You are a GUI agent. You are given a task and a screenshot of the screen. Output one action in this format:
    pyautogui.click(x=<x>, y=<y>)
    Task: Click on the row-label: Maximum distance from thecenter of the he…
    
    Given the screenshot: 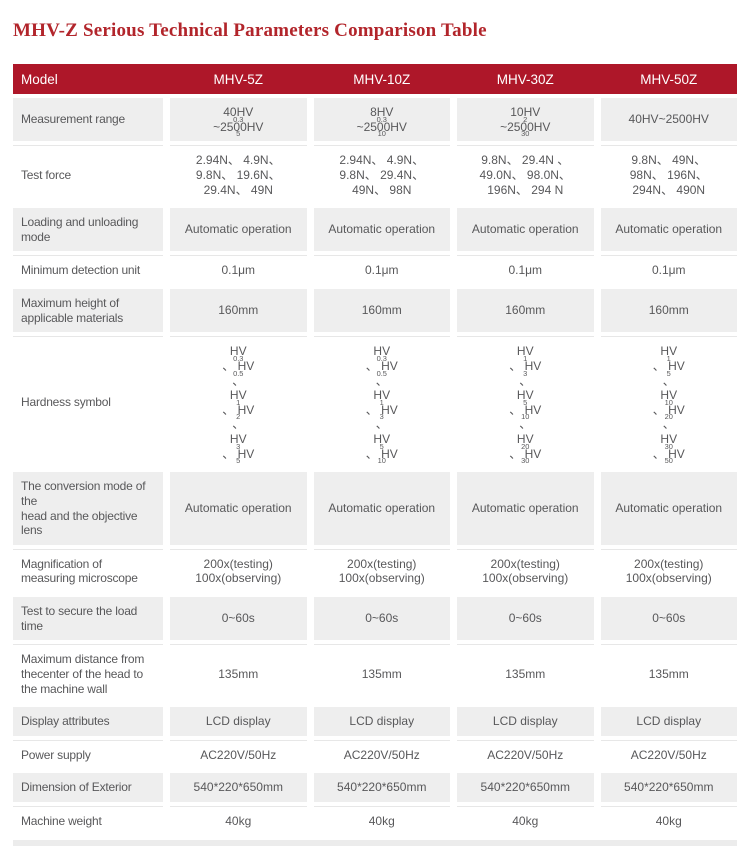 What is the action you would take?
    pyautogui.click(x=88, y=673)
    